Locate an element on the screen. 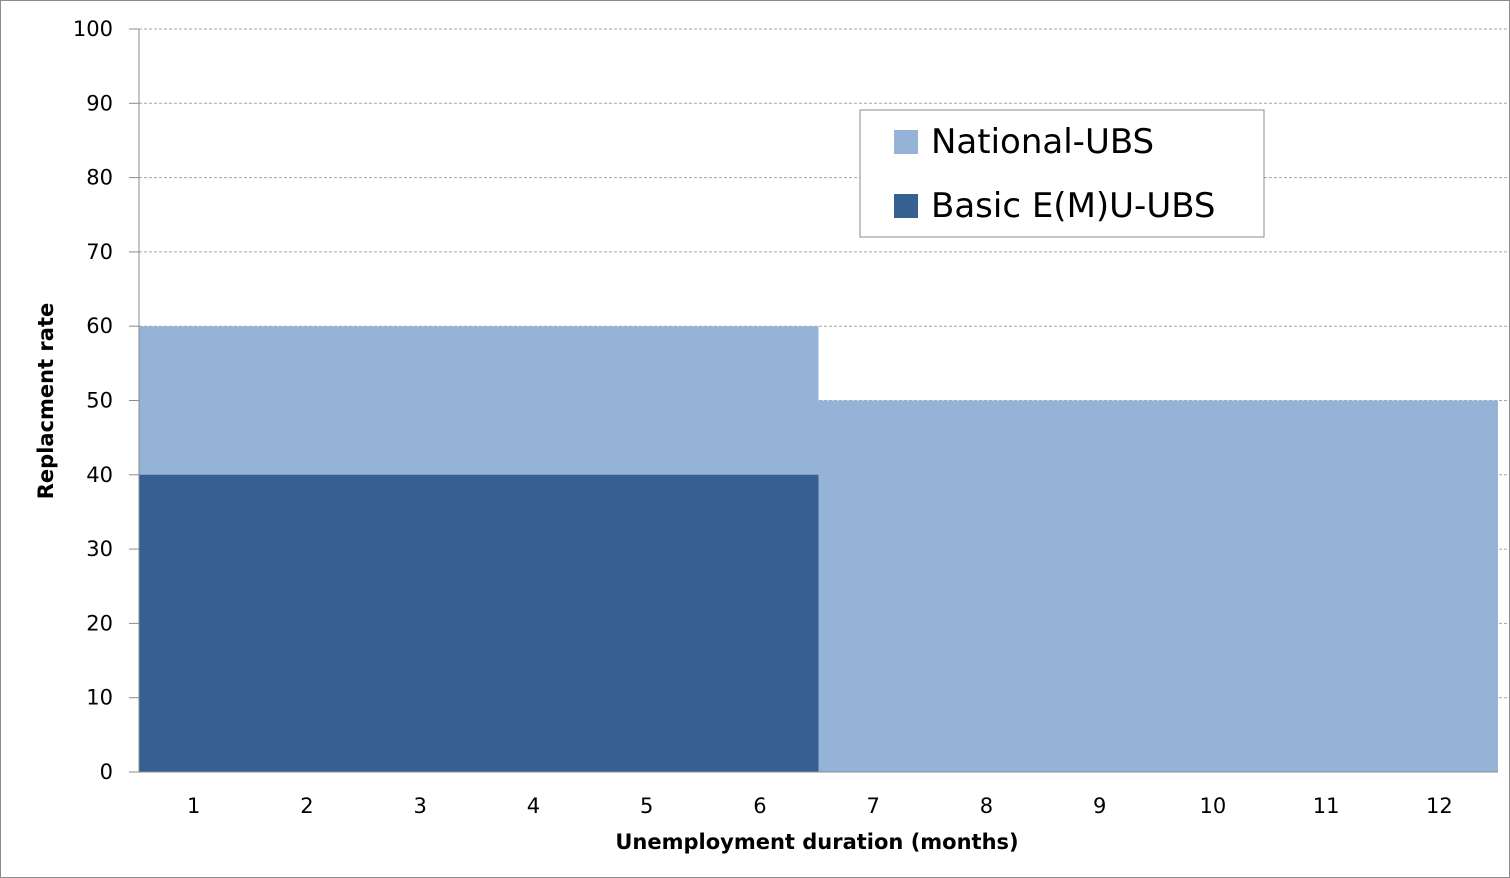 This screenshot has width=1510, height=878. y-tick-labels: 0 10 20 30 40 50 60 70 80 90 100 is located at coordinates (106, 400).